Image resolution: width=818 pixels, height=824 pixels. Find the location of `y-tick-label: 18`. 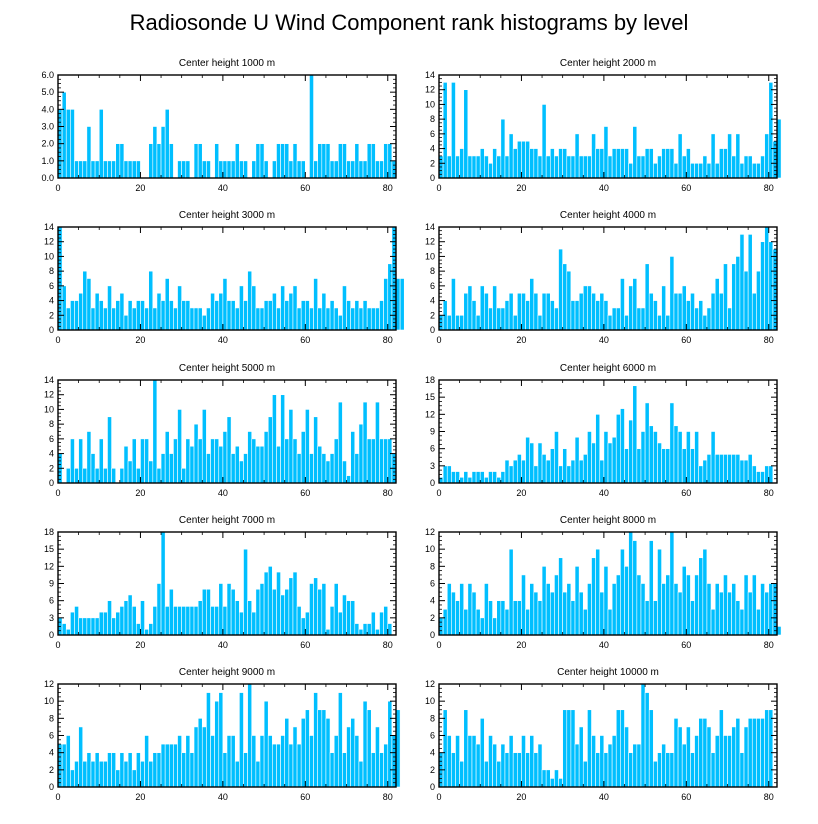

y-tick-label: 18 is located at coordinates (430, 380).